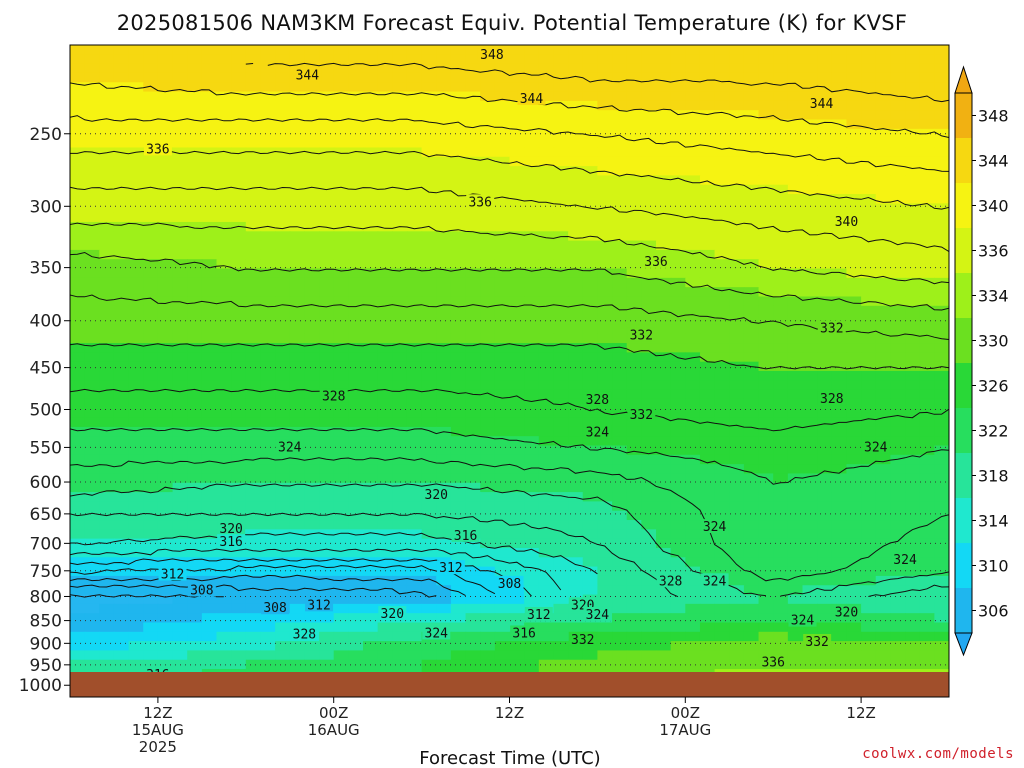  What do you see at coordinates (538, 613) in the screenshot?
I see `contour-label-bg` at bounding box center [538, 613].